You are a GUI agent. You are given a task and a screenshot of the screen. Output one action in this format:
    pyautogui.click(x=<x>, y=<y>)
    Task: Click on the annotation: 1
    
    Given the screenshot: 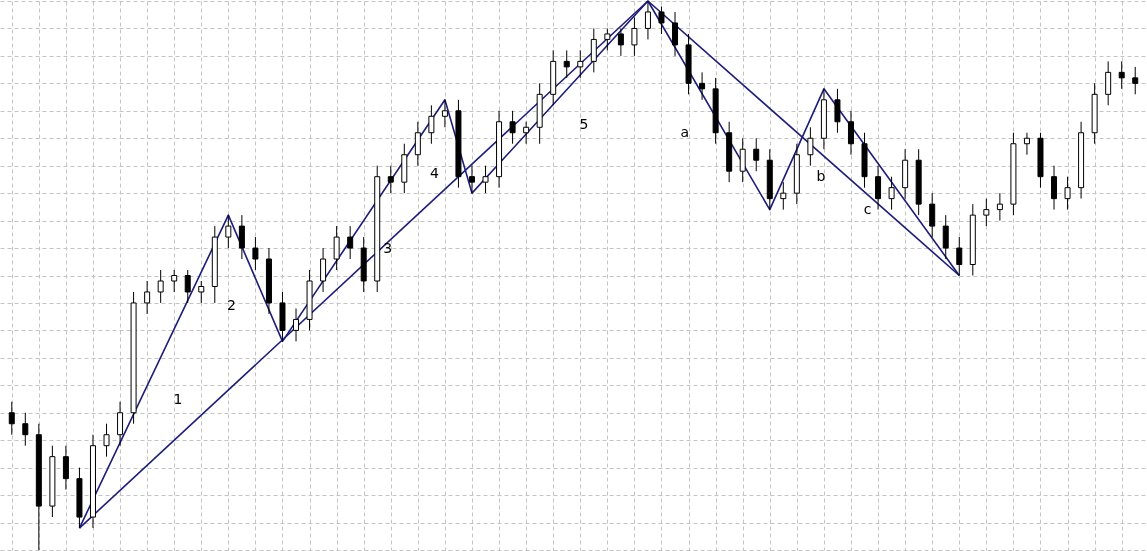 What is the action you would take?
    pyautogui.click(x=178, y=398)
    